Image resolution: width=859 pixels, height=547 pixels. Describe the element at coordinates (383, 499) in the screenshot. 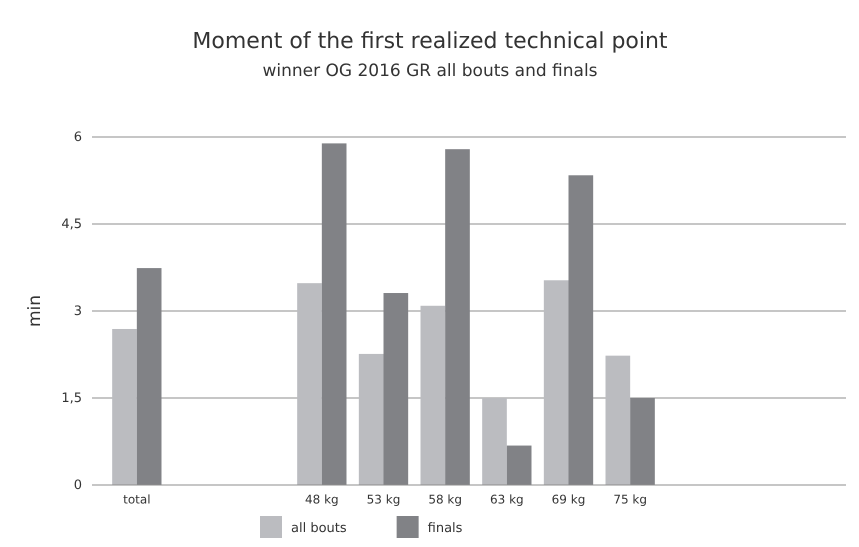

I see `x-tick-label: 53 kg` at that location.